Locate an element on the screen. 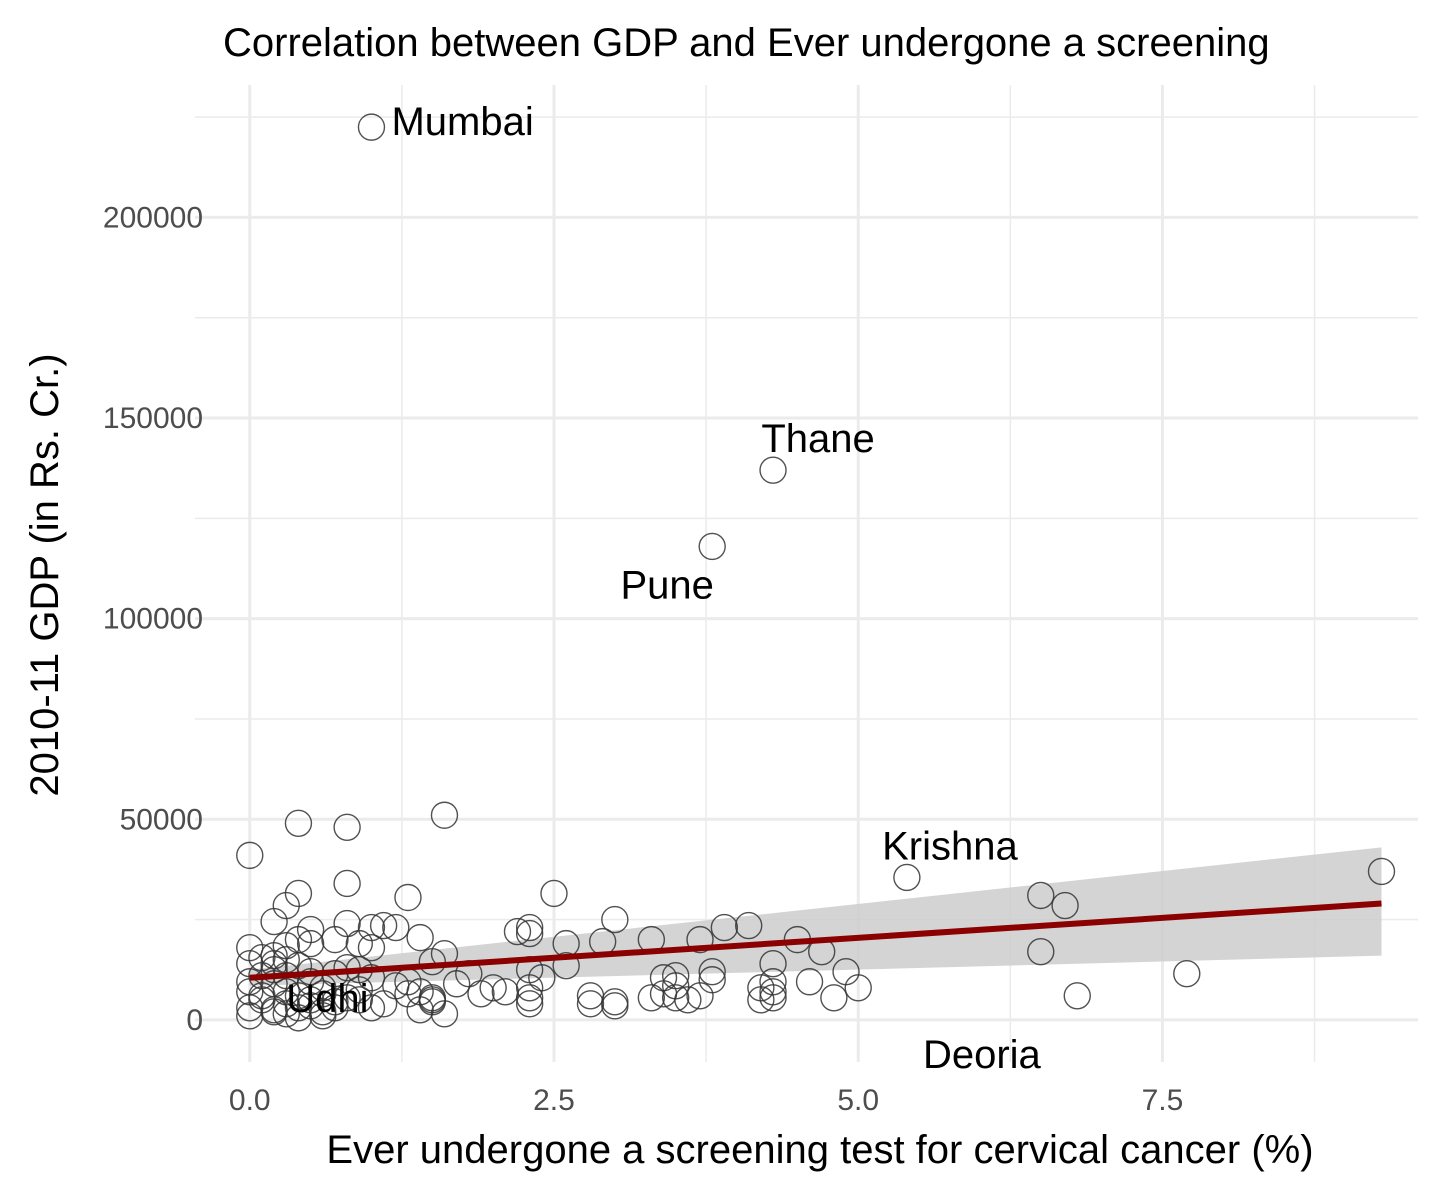 This screenshot has height=1195, width=1440. y-axis-title: 2010-11 GDP (in Rs. Cr.) is located at coordinates (45, 574).